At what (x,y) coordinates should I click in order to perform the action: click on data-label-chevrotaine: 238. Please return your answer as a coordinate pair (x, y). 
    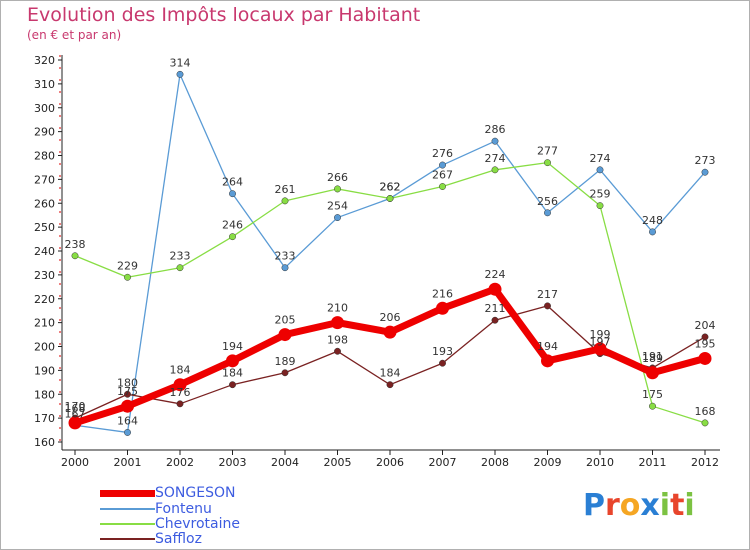
    Looking at the image, I should click on (75, 244).